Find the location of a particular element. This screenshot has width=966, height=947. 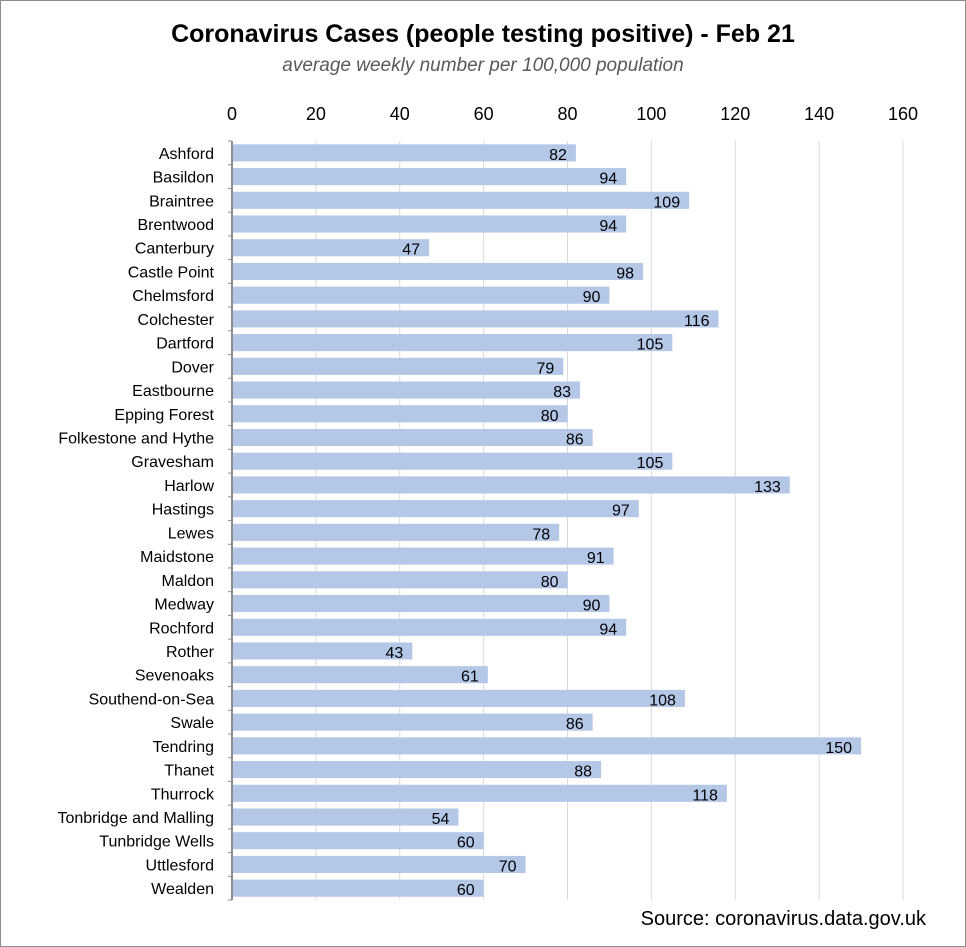

data-label: 150 is located at coordinates (838, 748).